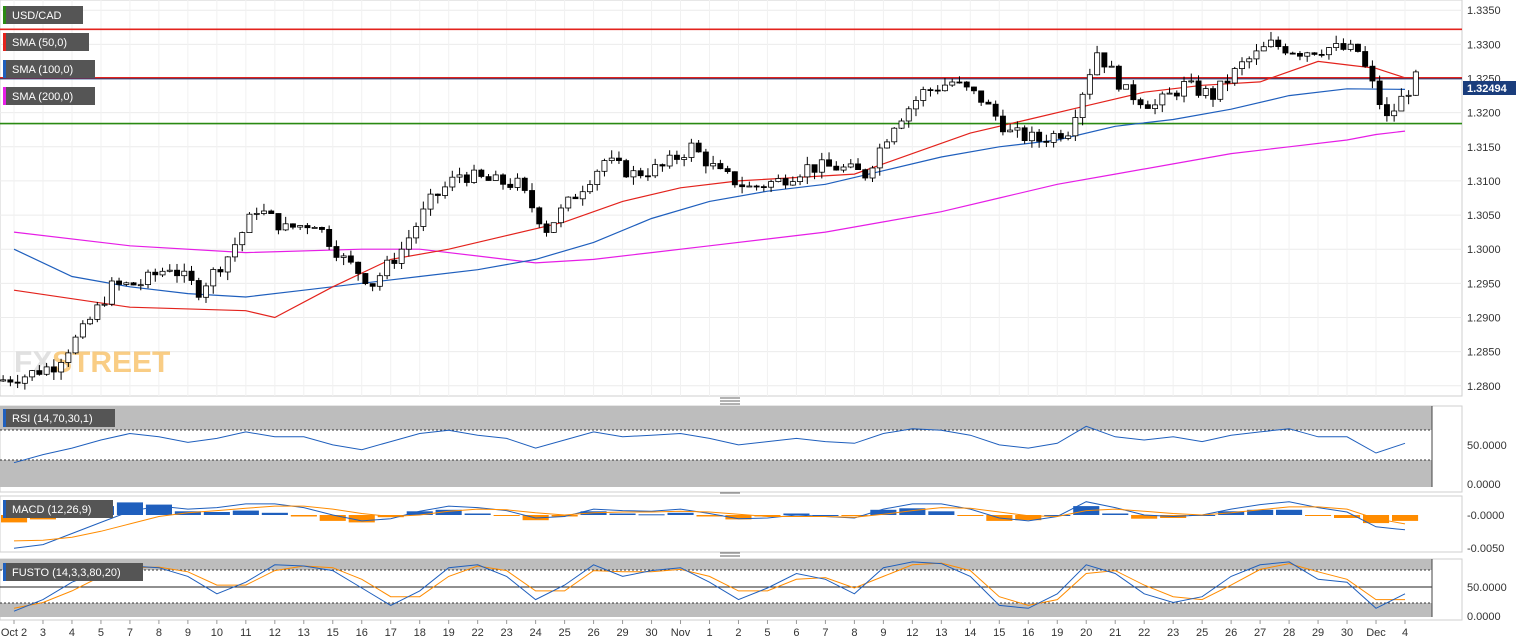  Describe the element at coordinates (738, 633) in the screenshot. I see `x-tick-label: 2` at that location.